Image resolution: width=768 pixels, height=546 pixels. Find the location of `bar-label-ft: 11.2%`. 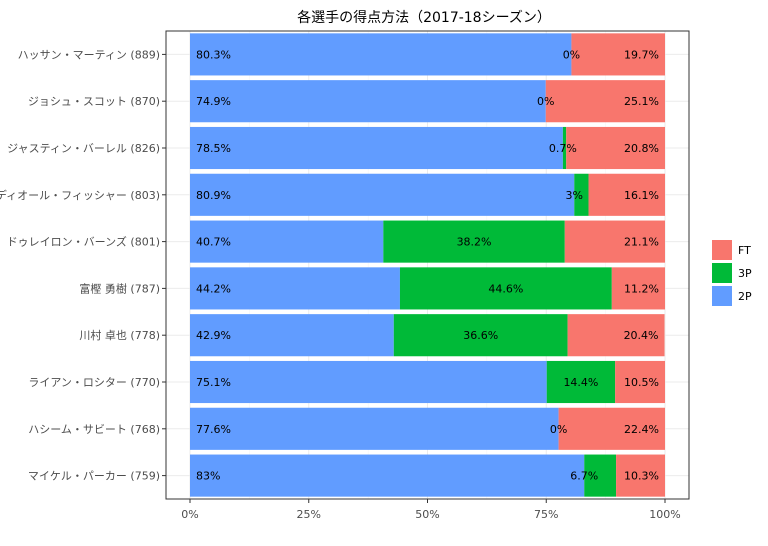

bar-label-ft: 11.2% is located at coordinates (641, 288).